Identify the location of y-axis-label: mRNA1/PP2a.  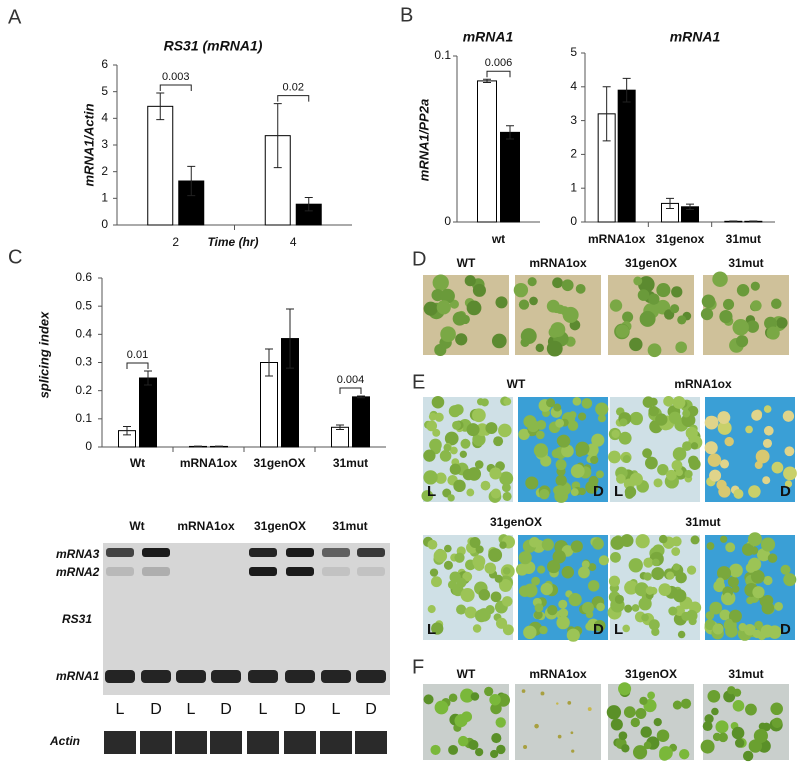
(423, 140).